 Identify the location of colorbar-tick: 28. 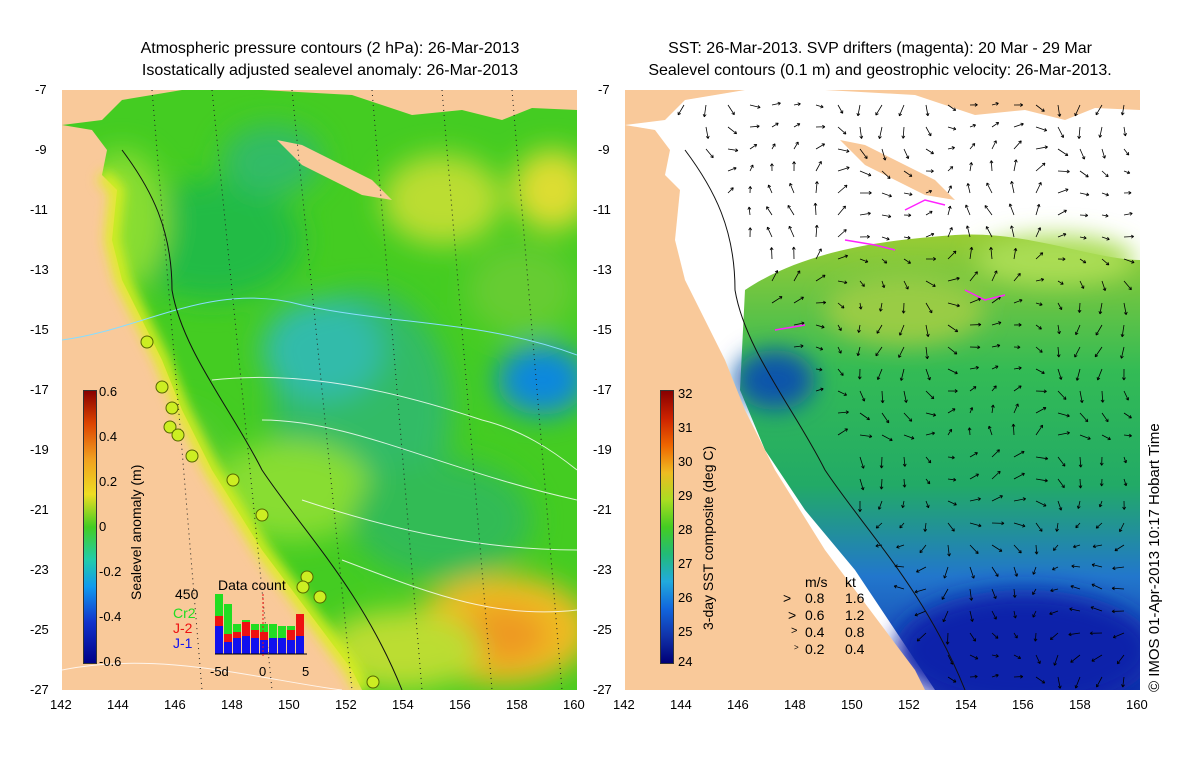
(685, 529).